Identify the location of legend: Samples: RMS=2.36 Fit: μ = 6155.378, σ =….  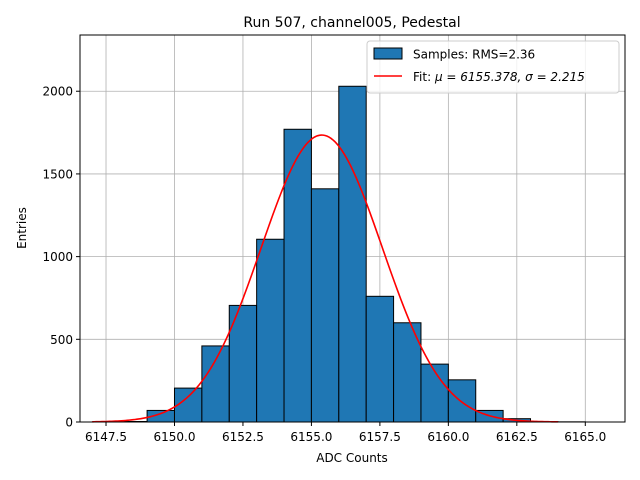
(493, 67).